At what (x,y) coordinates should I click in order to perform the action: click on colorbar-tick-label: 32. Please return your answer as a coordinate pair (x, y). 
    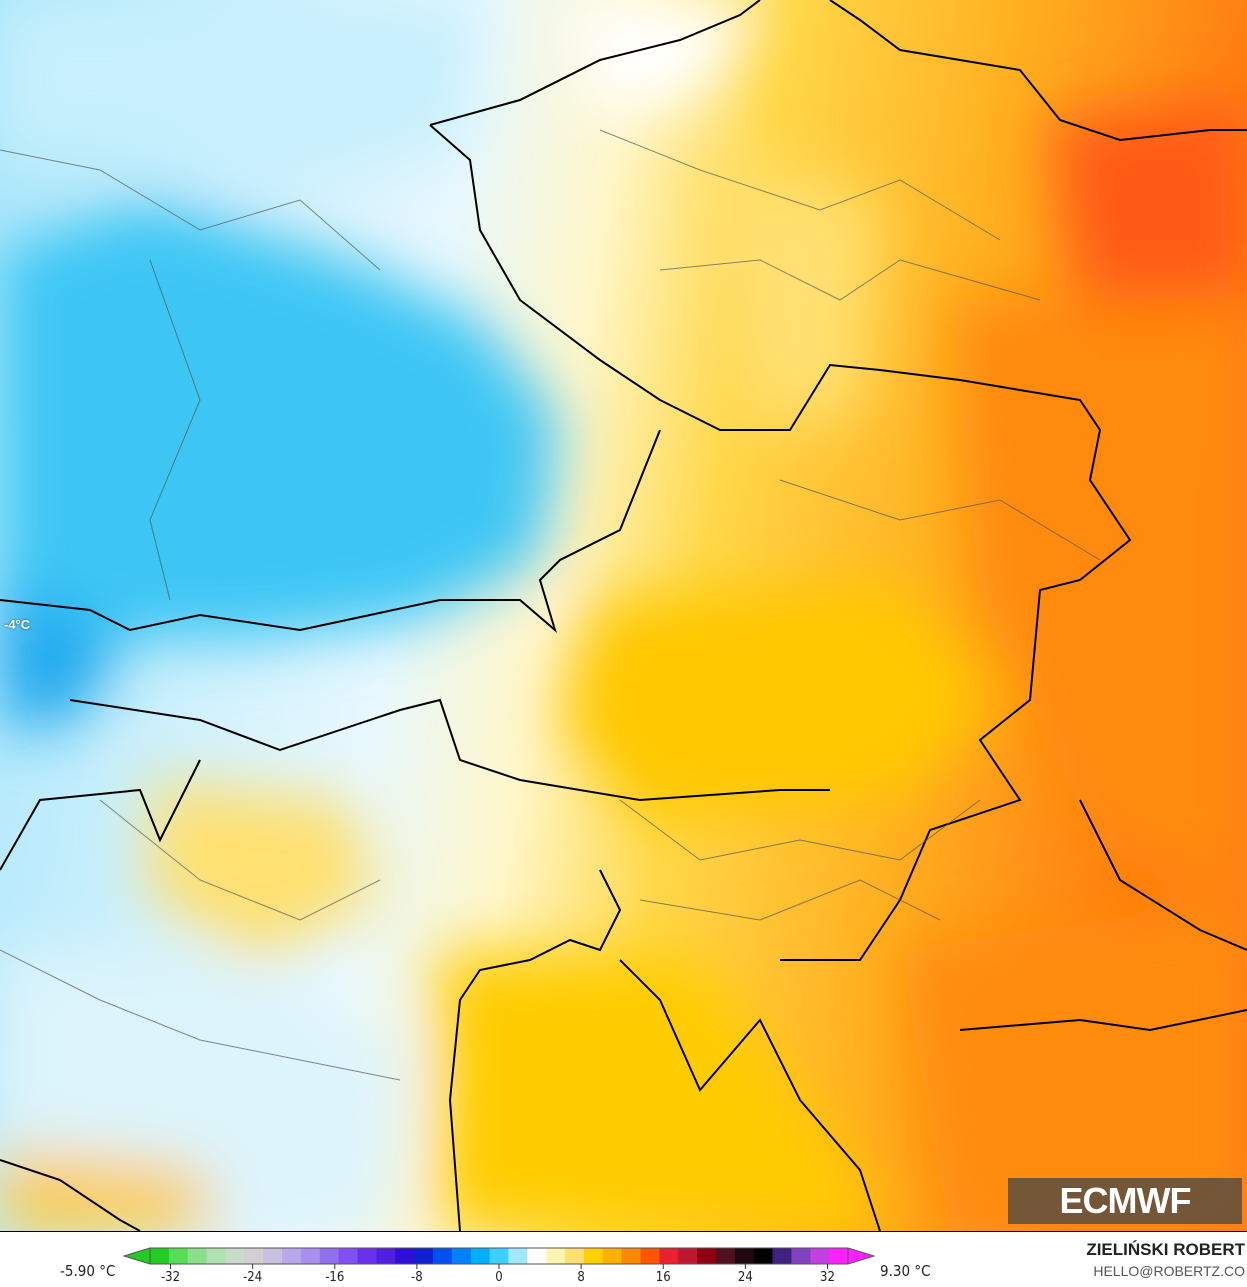
    Looking at the image, I should click on (827, 1277).